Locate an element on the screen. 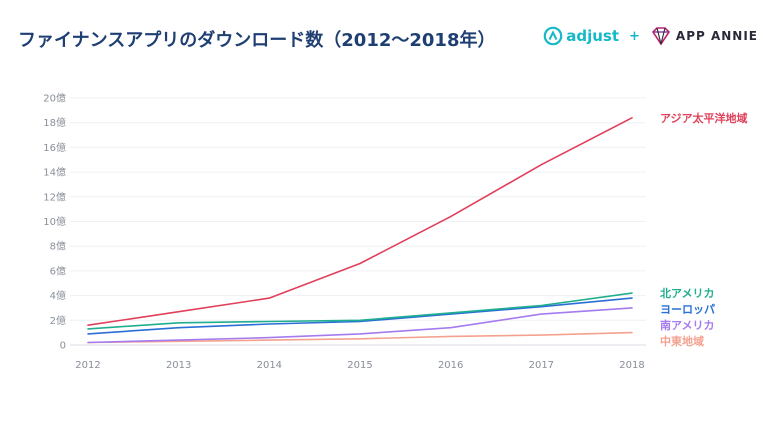  x-tick-label: 2013 is located at coordinates (178, 365).